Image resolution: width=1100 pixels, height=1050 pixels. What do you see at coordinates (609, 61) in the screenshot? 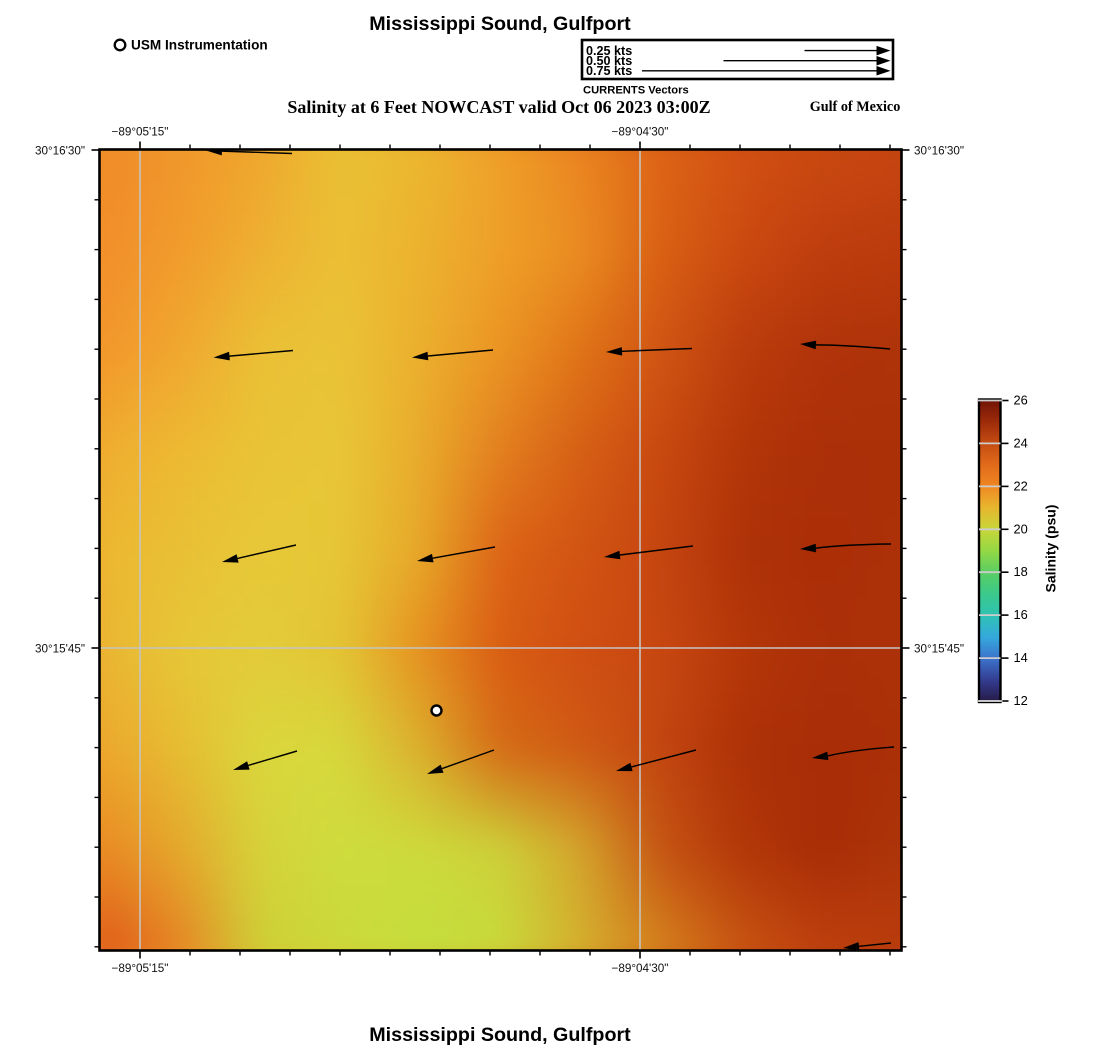
I see `svg-text: 0.50 kts` at bounding box center [609, 61].